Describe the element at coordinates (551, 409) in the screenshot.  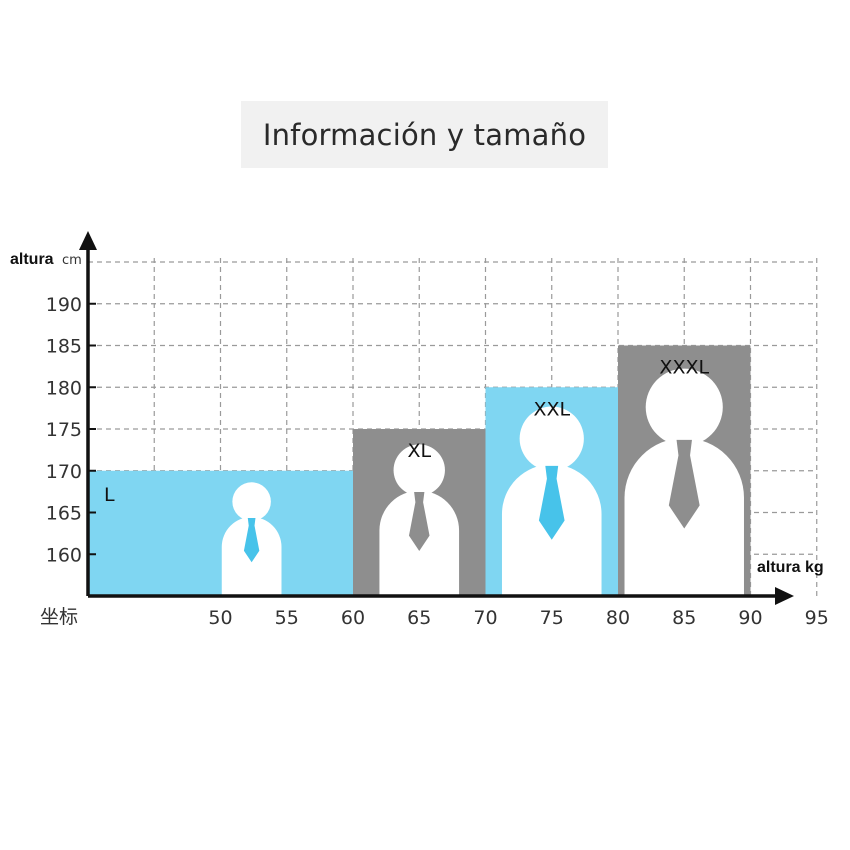
I see `size-label-xxl: XXL` at that location.